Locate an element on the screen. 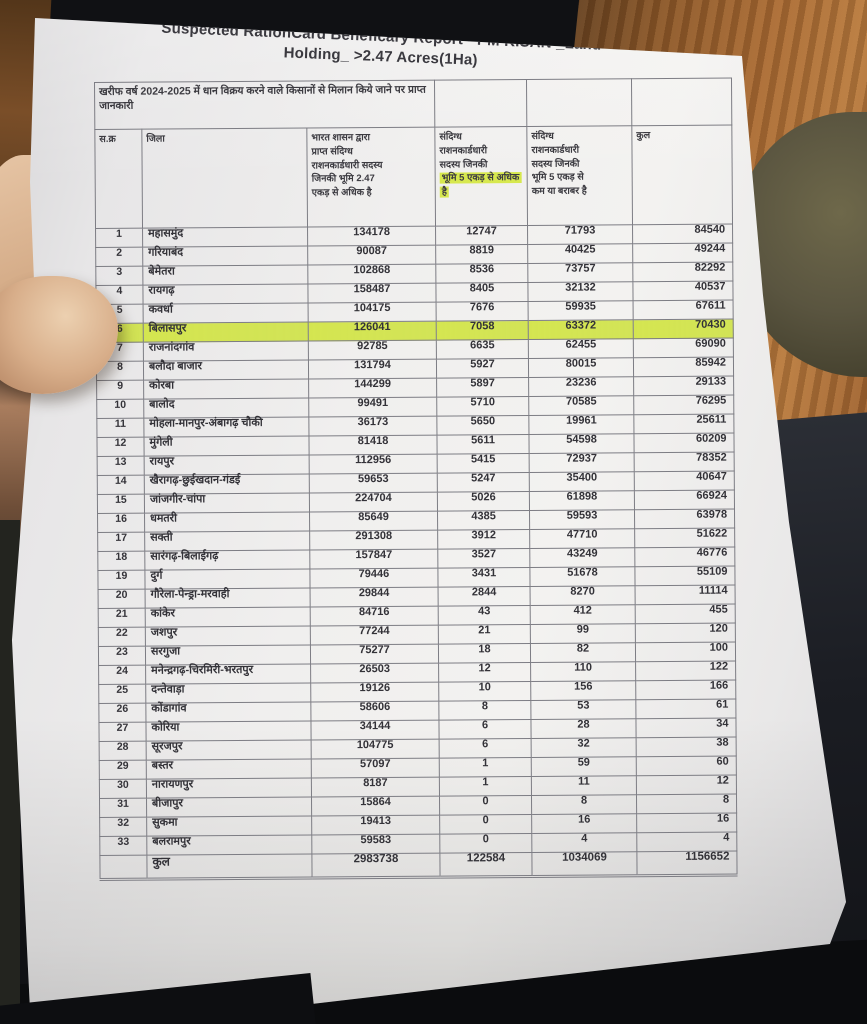  row-total-cell: 122 is located at coordinates (685, 671).